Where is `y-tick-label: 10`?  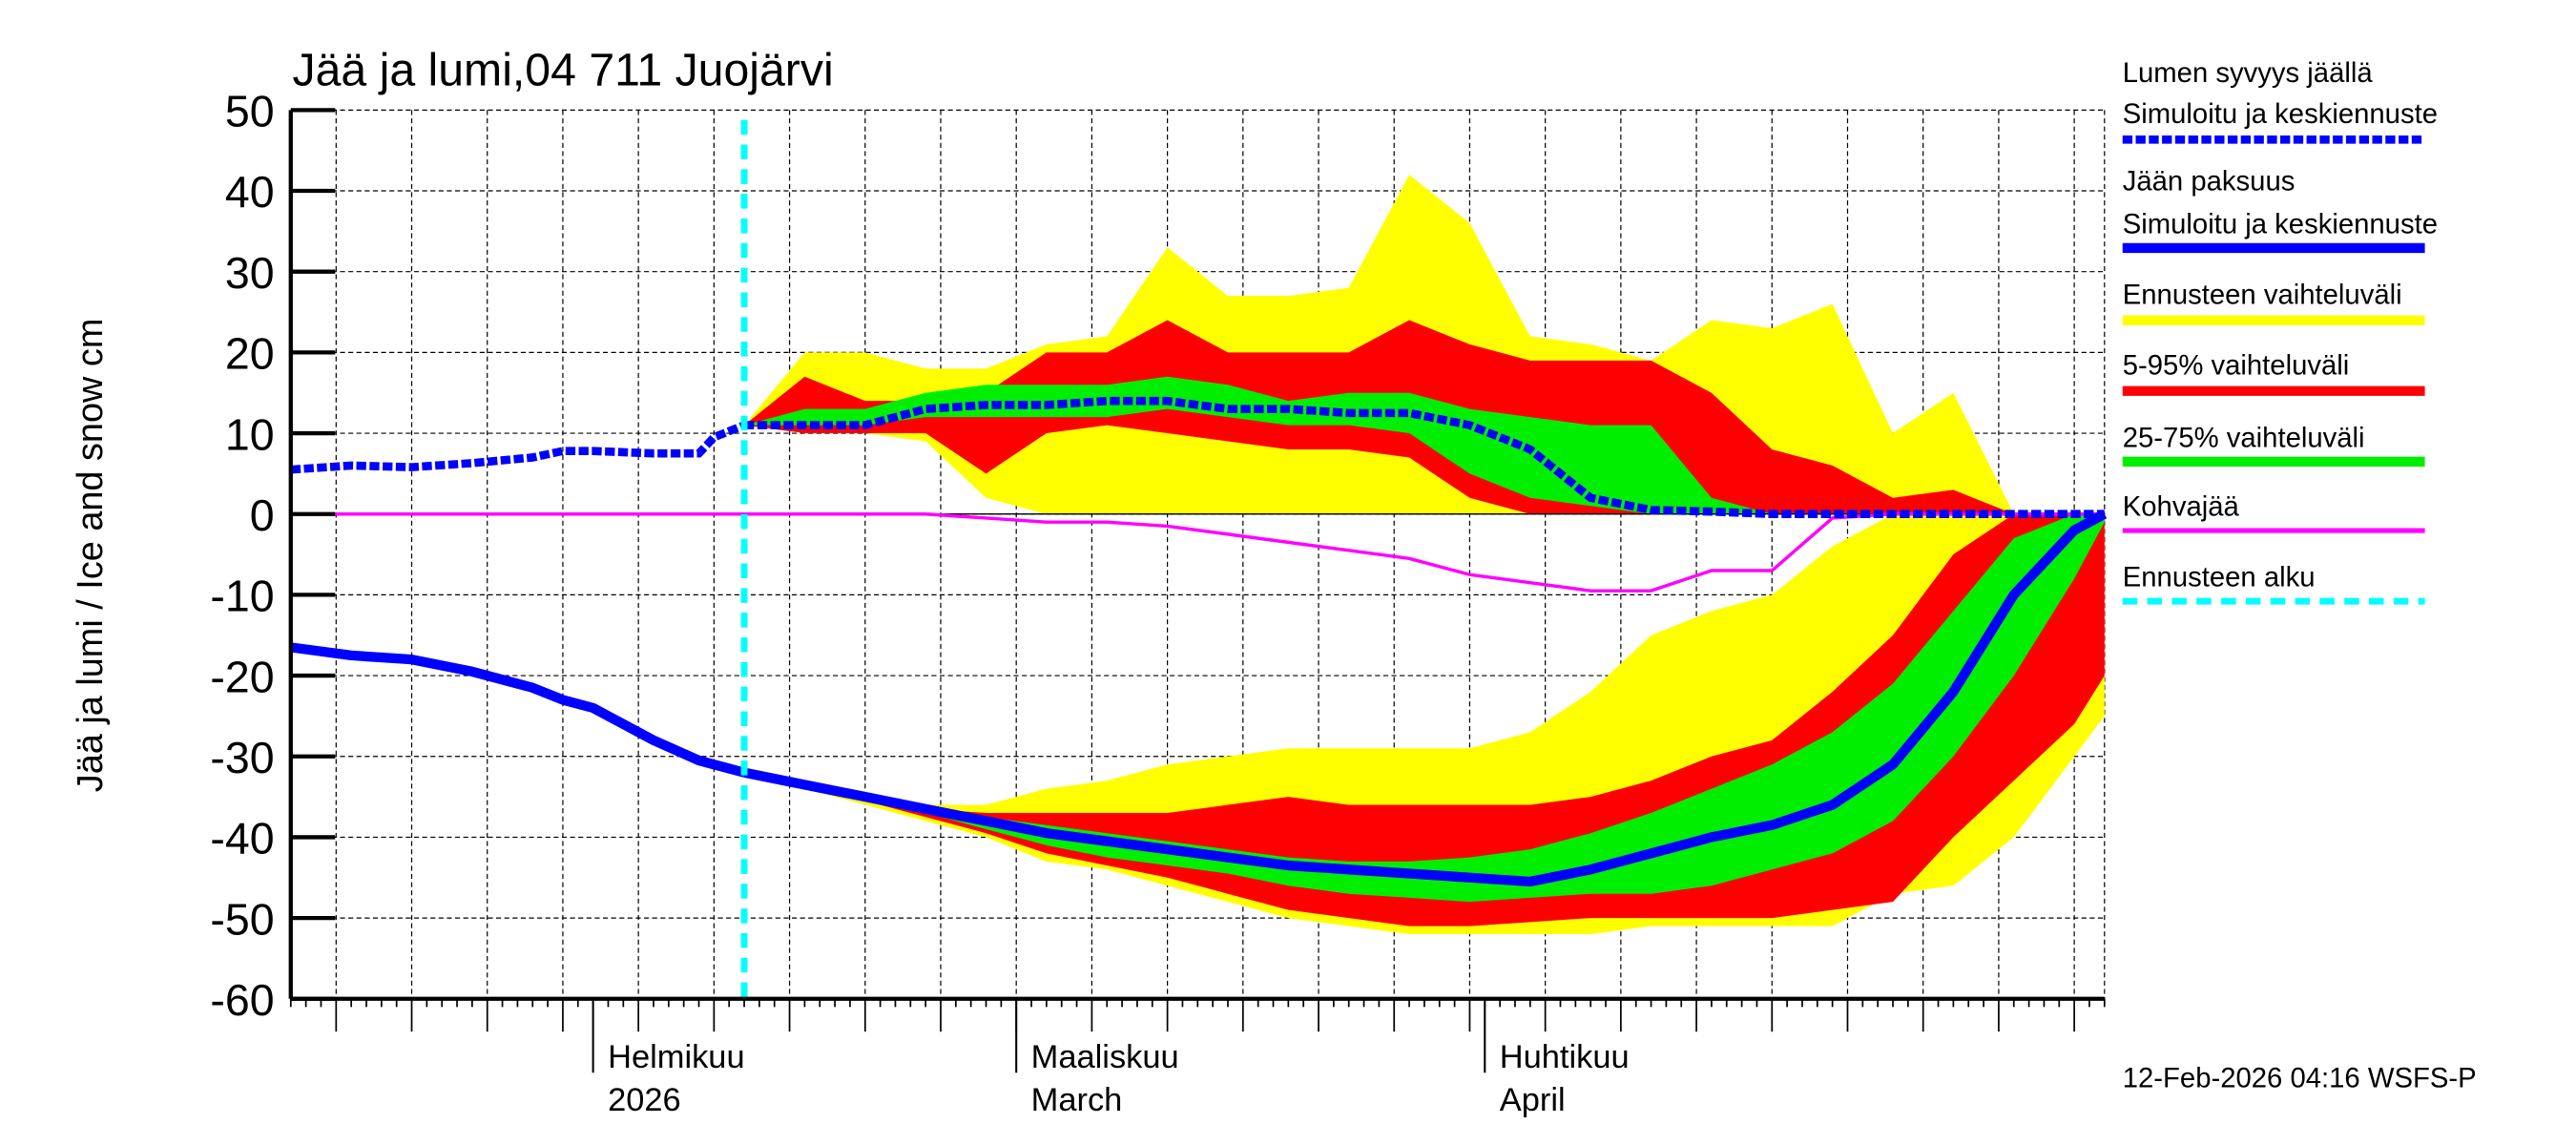
y-tick-label: 10 is located at coordinates (250, 434).